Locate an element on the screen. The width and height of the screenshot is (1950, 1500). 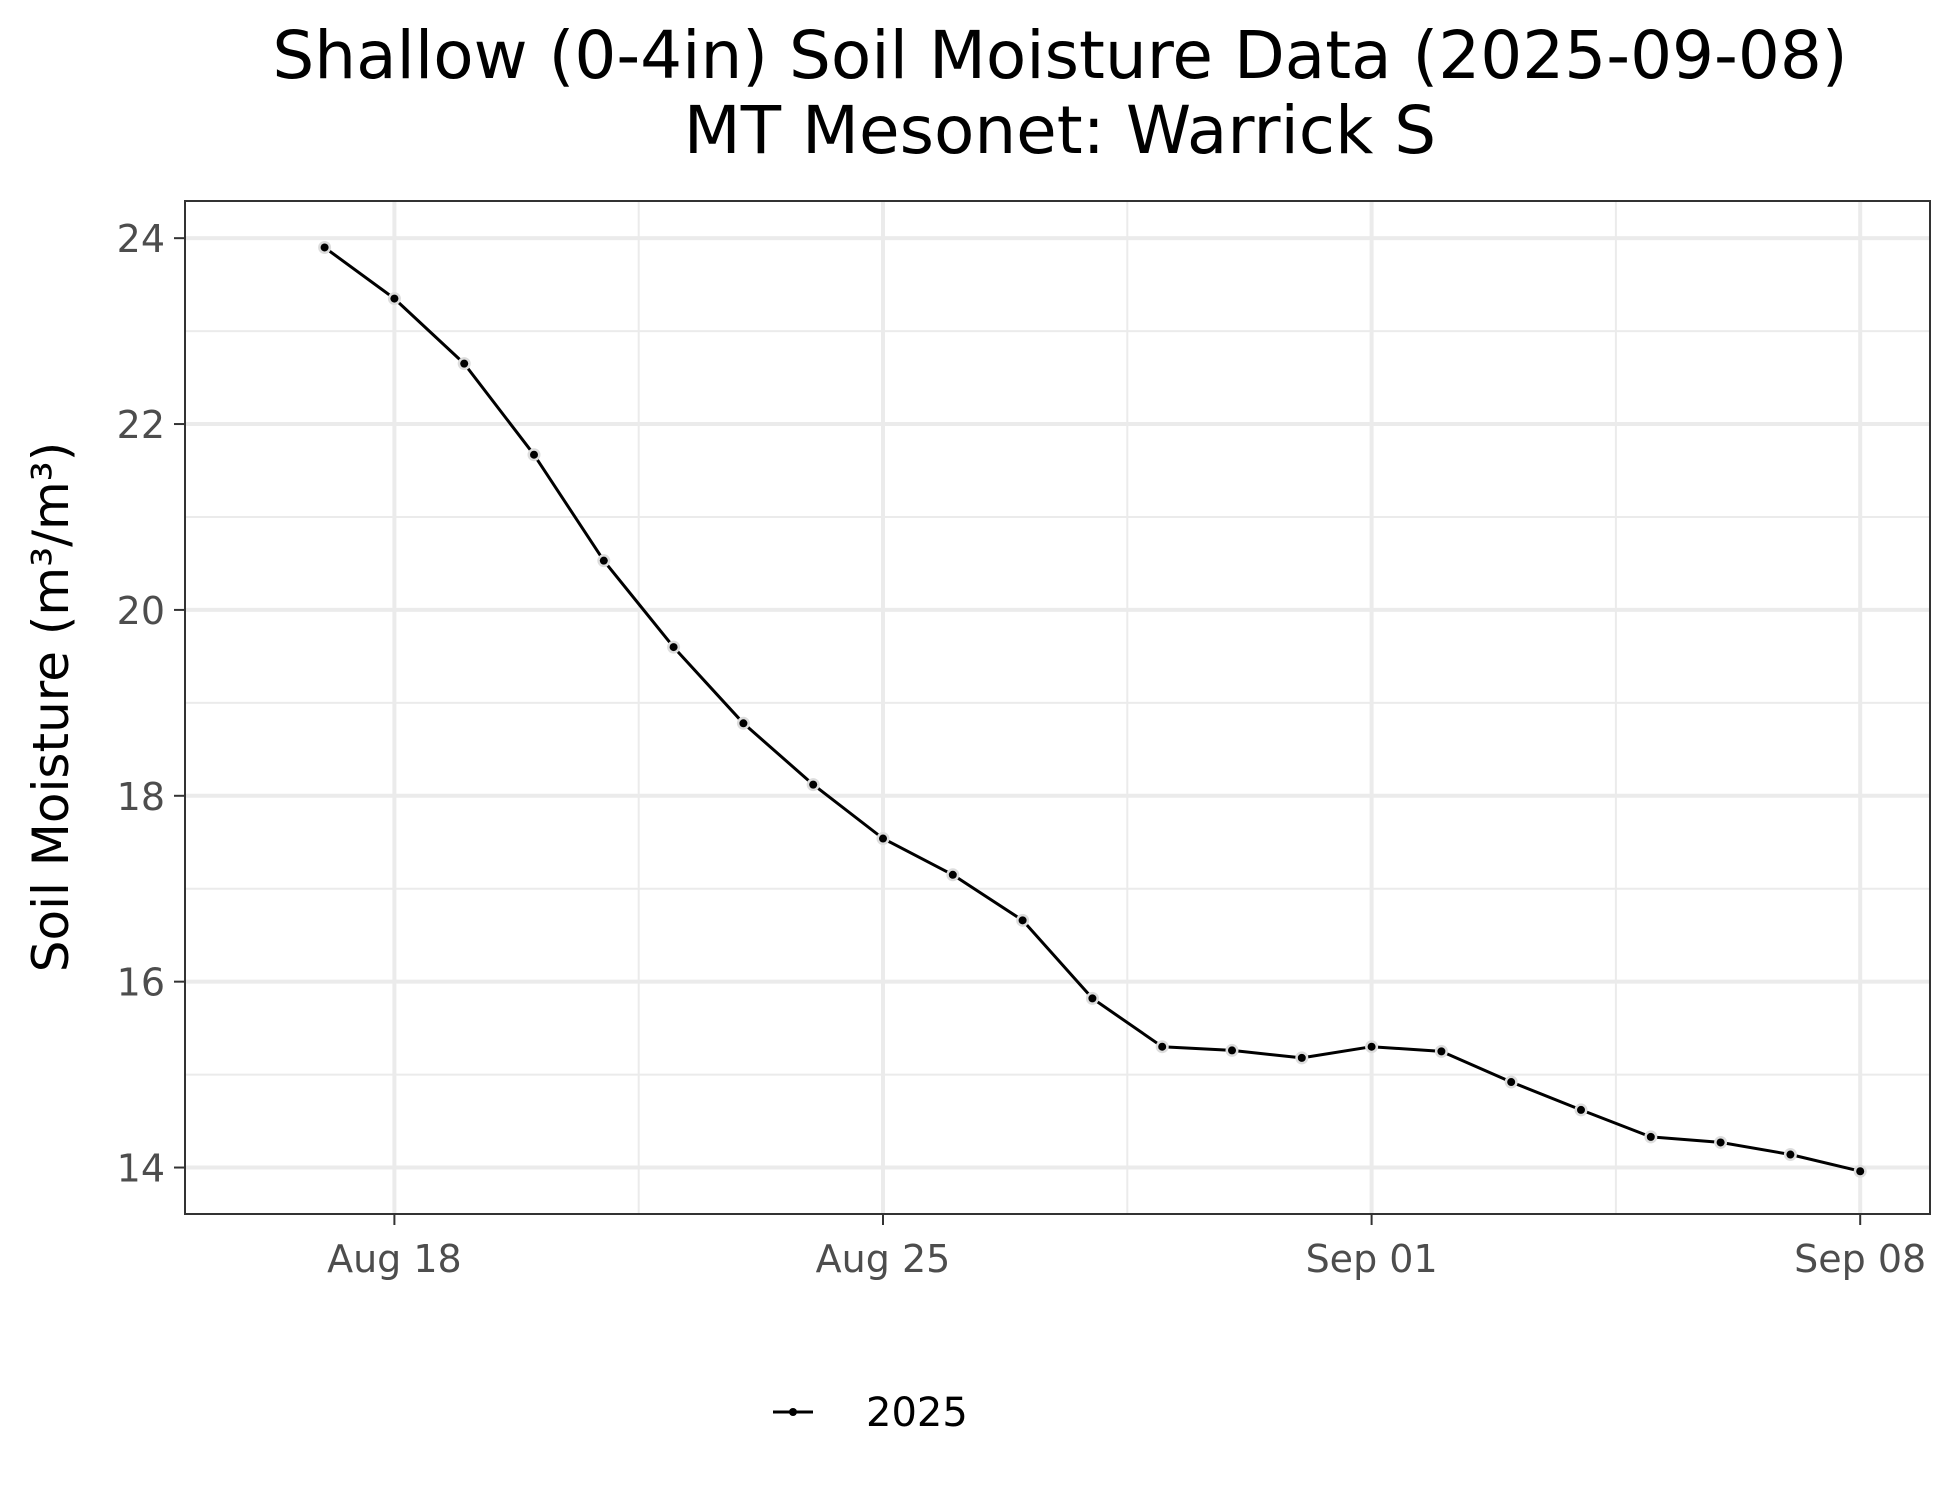
y-tick-label: 16 is located at coordinates (141, 983).